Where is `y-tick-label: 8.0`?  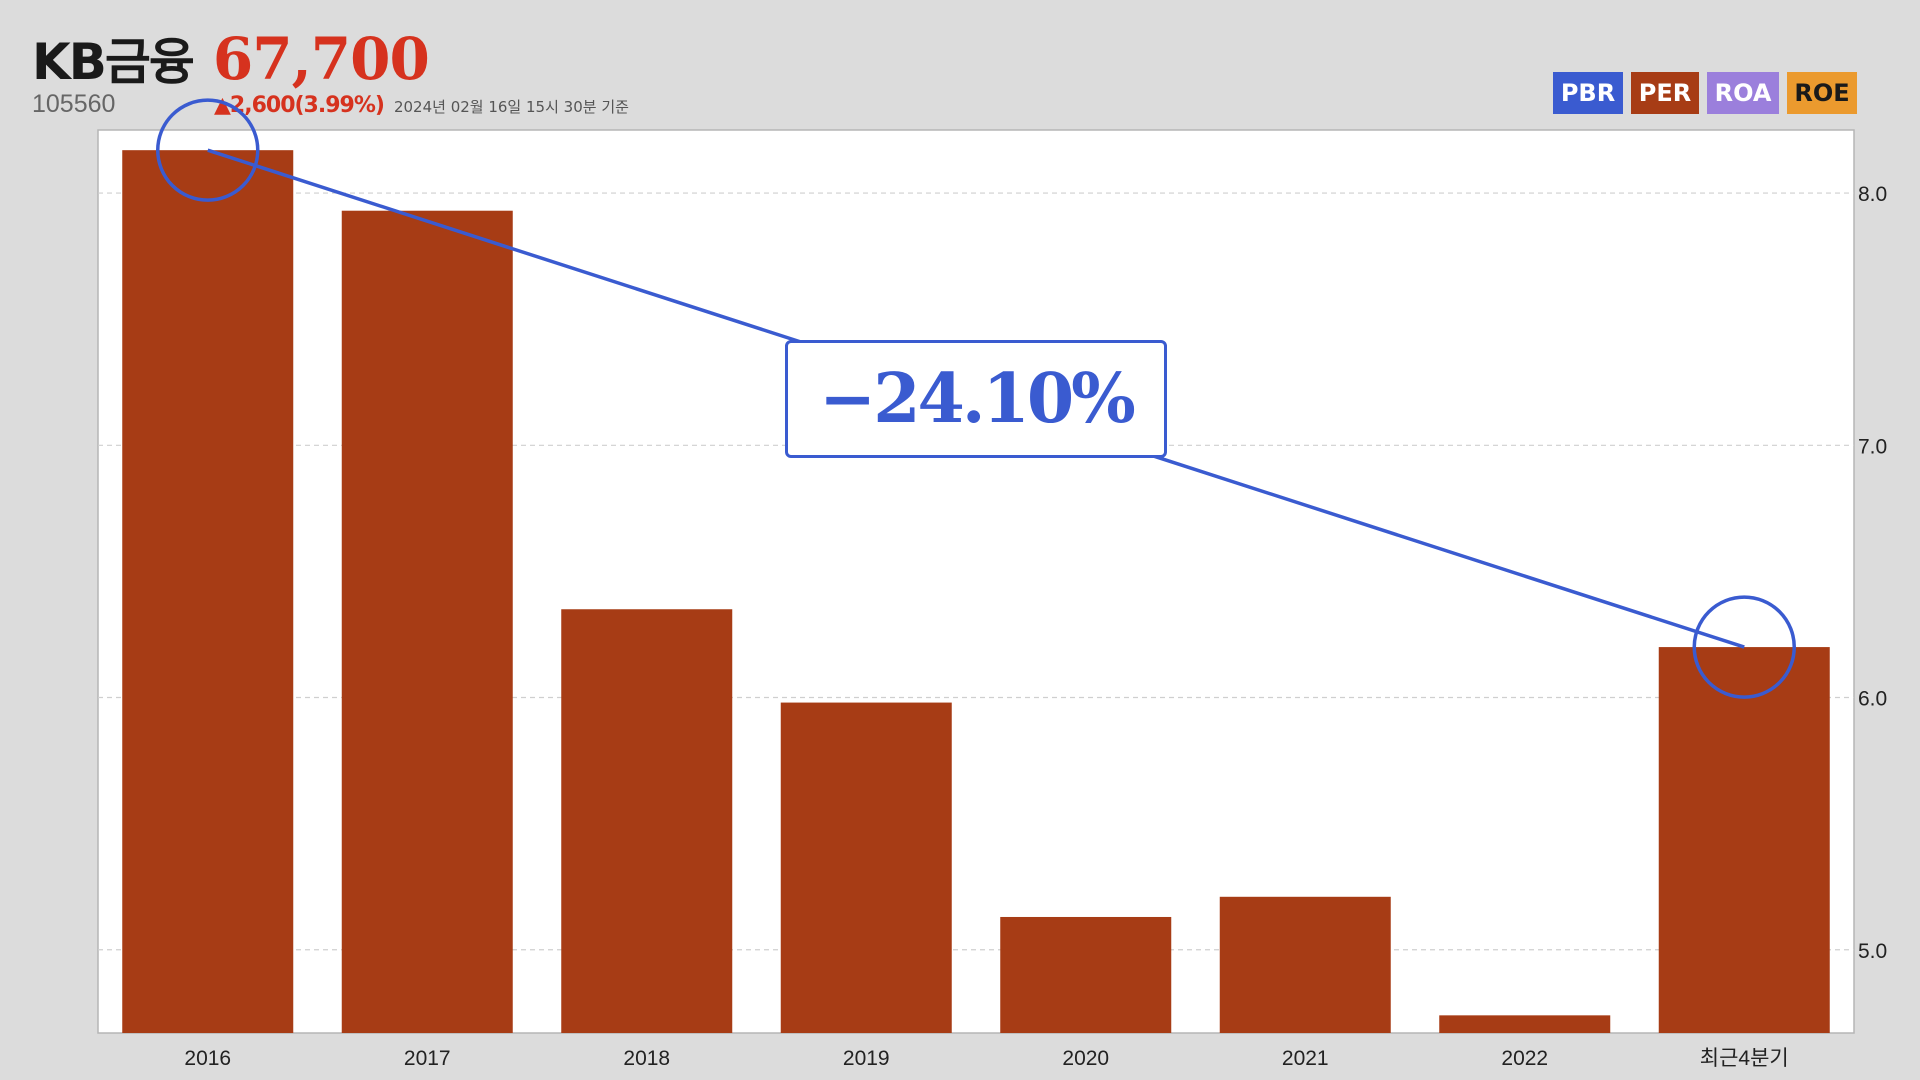
y-tick-label: 8.0 is located at coordinates (1872, 194).